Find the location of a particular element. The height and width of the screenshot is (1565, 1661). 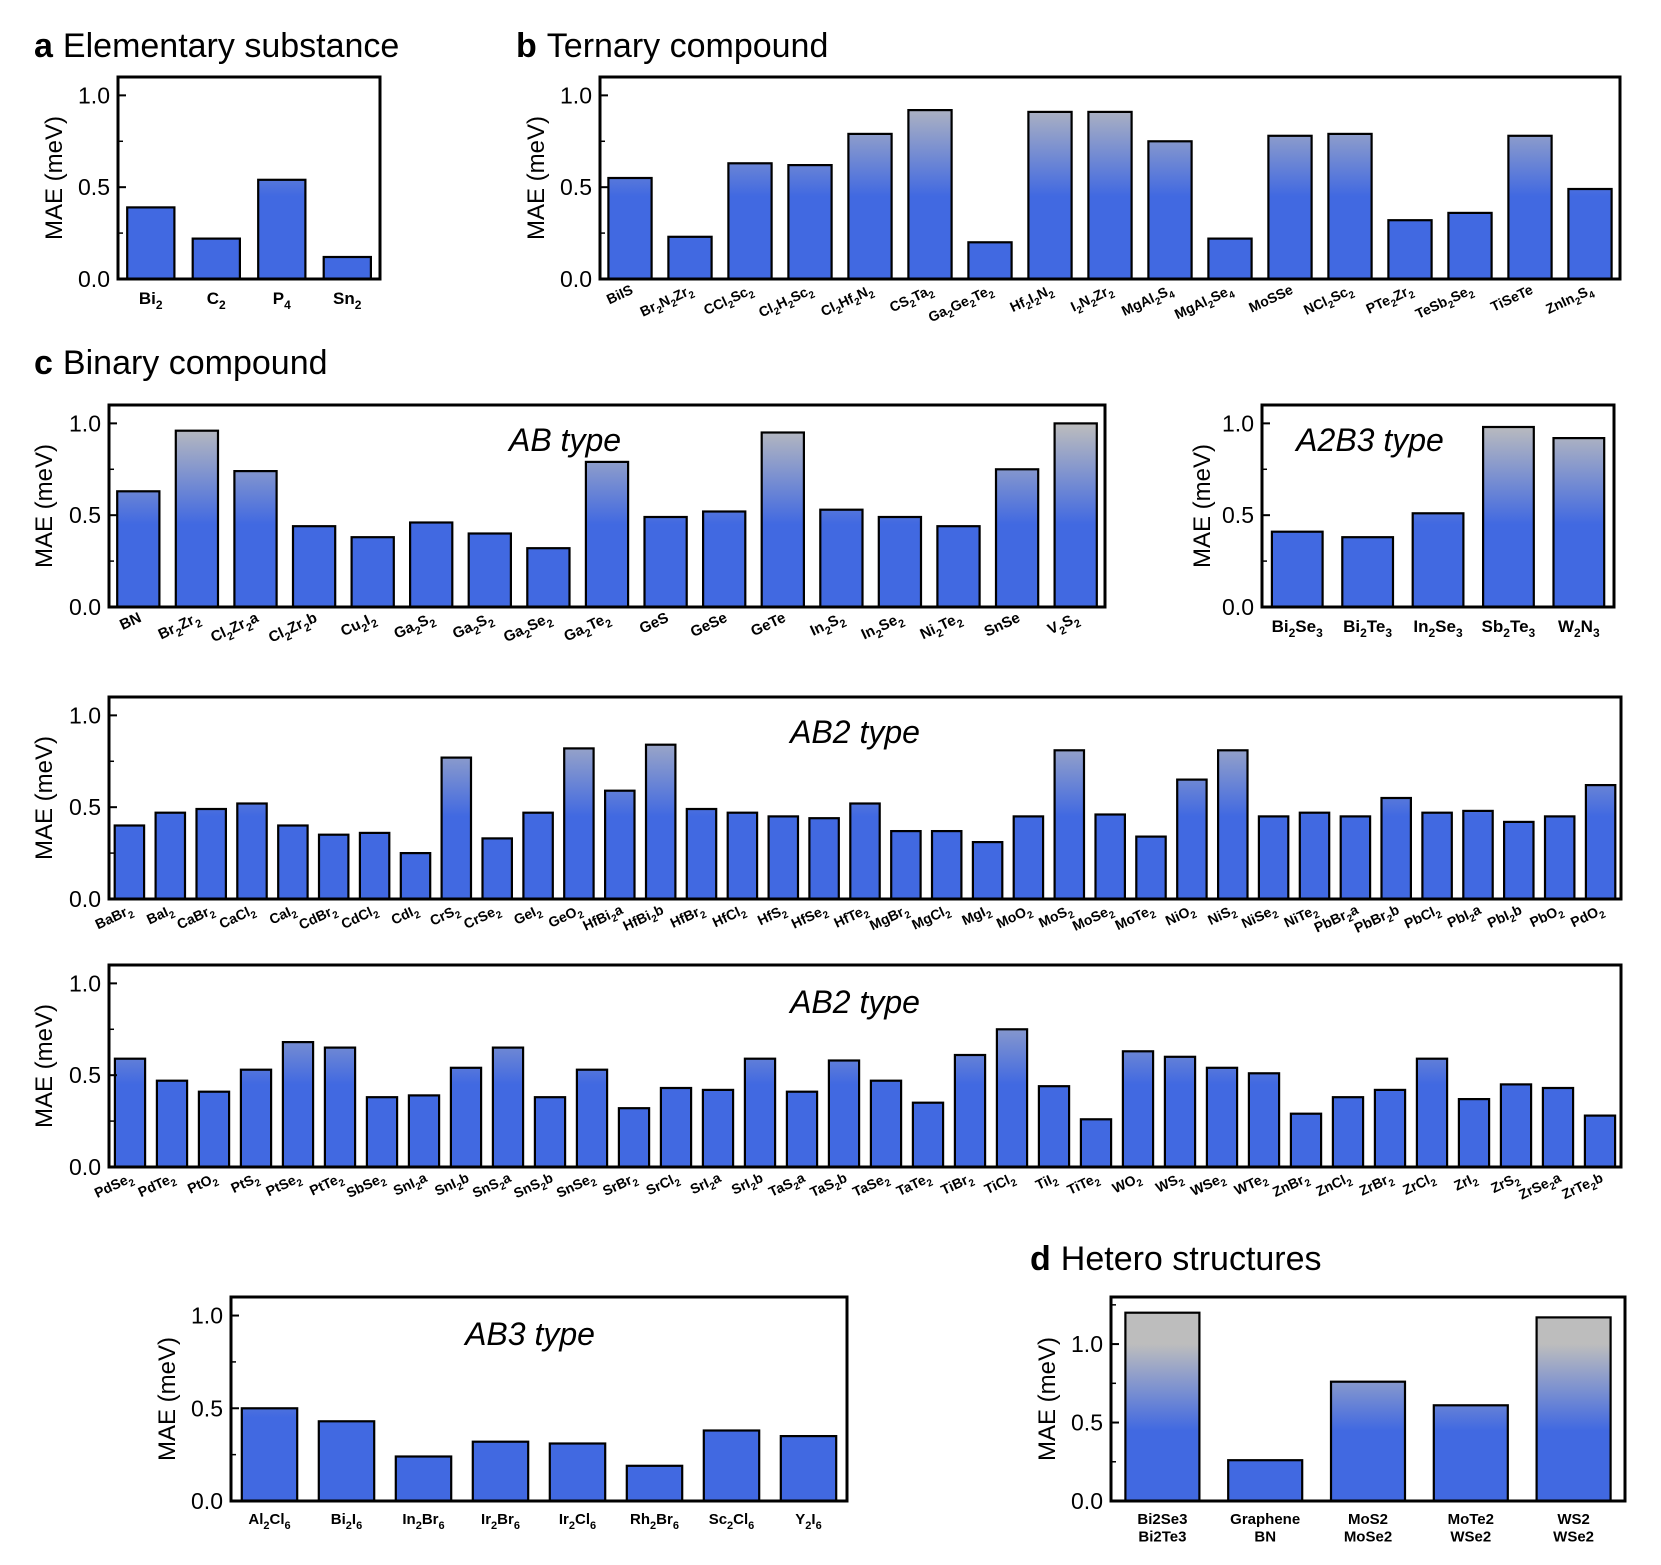

x-tick-label: CrS2 is located at coordinates (445, 916).